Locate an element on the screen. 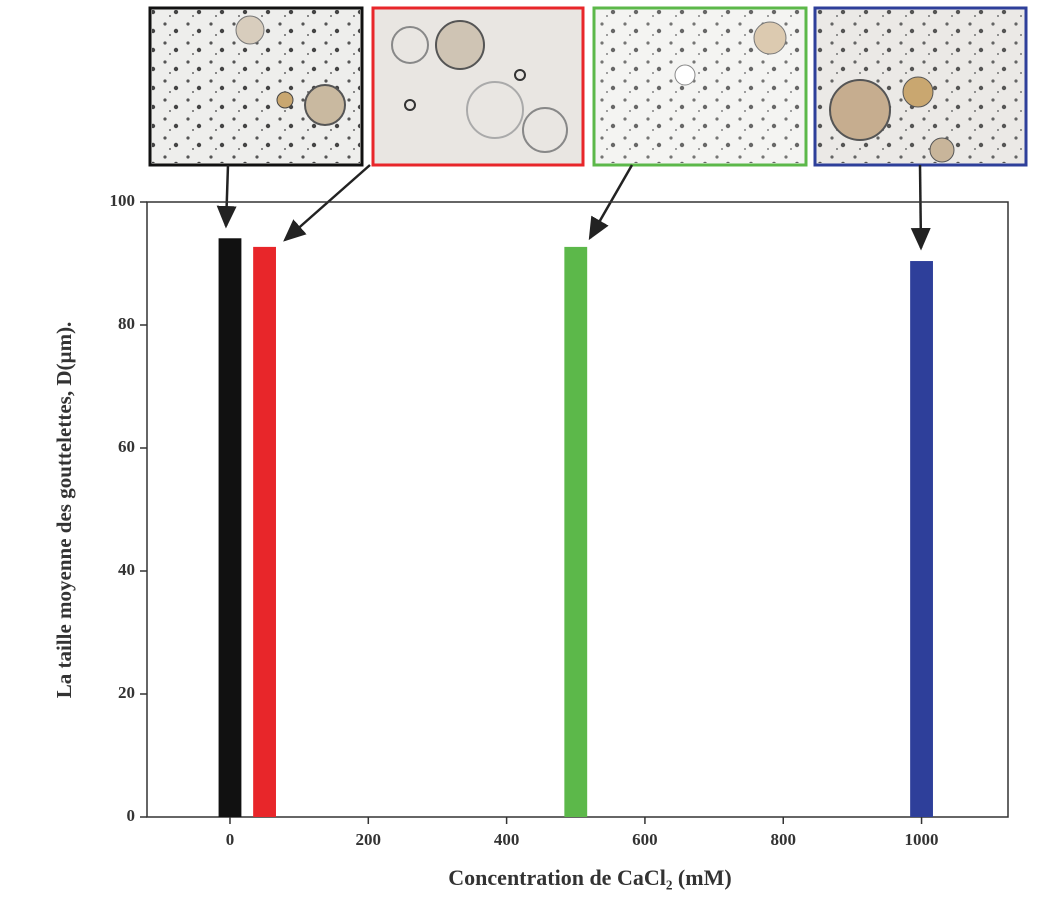 The image size is (1046, 899). x-tick-label: 400 is located at coordinates (507, 839).